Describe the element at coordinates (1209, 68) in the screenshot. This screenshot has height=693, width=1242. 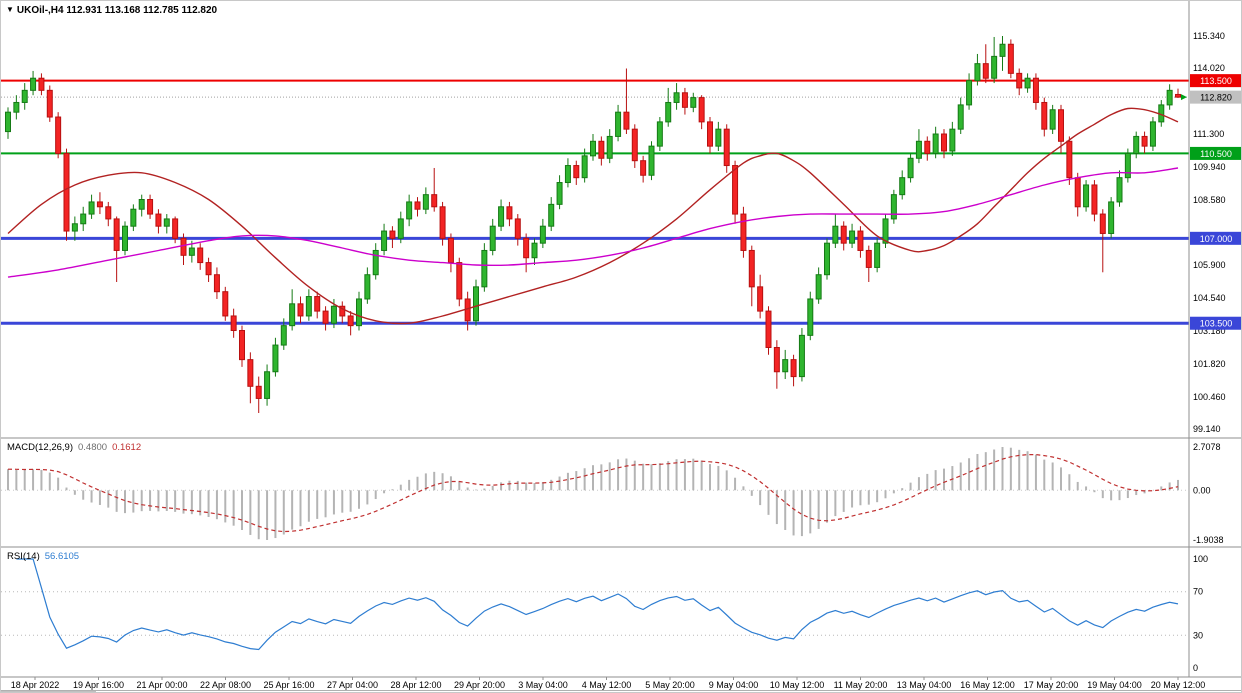
I see `price-axis-label: 114.020` at that location.